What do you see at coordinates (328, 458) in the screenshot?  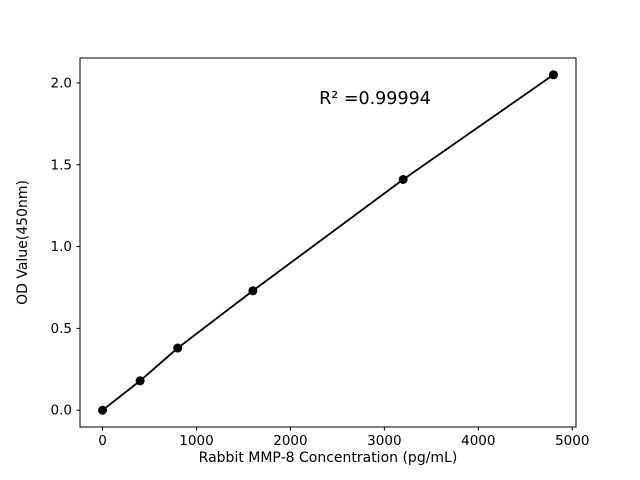 I see `x-axis-label: Rabbit MMP-8 Concentration (pg/mL)` at bounding box center [328, 458].